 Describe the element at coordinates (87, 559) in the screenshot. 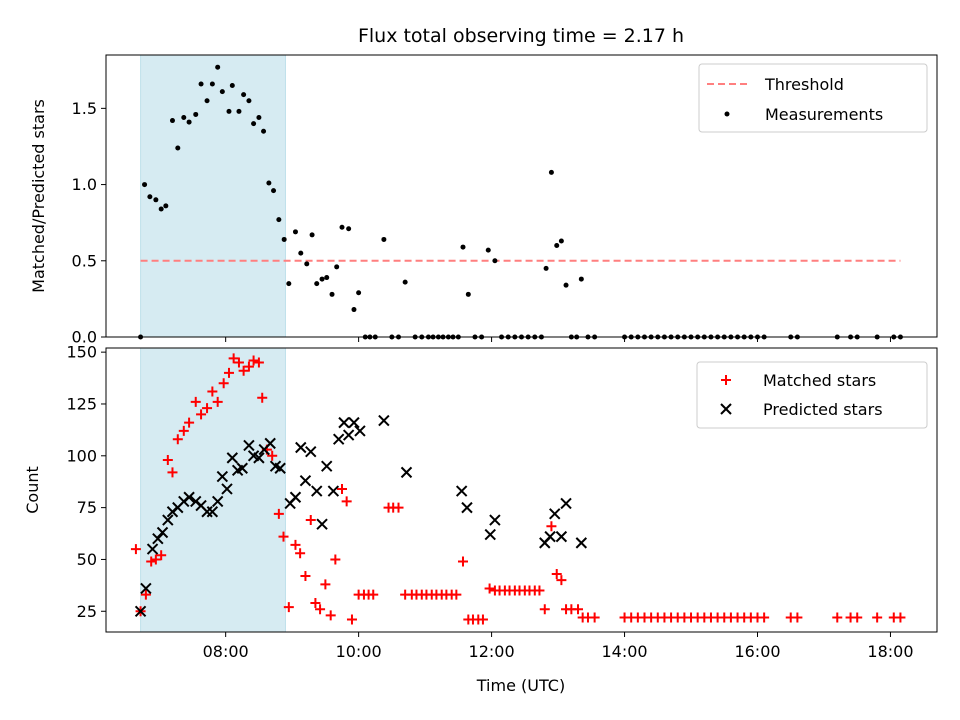

I see `y-tick-label: 50` at that location.